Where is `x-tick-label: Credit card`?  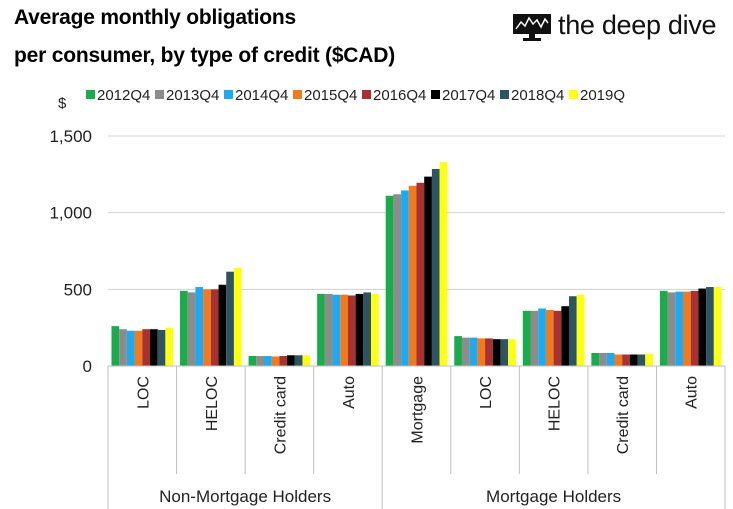 x-tick-label: Credit card is located at coordinates (623, 415).